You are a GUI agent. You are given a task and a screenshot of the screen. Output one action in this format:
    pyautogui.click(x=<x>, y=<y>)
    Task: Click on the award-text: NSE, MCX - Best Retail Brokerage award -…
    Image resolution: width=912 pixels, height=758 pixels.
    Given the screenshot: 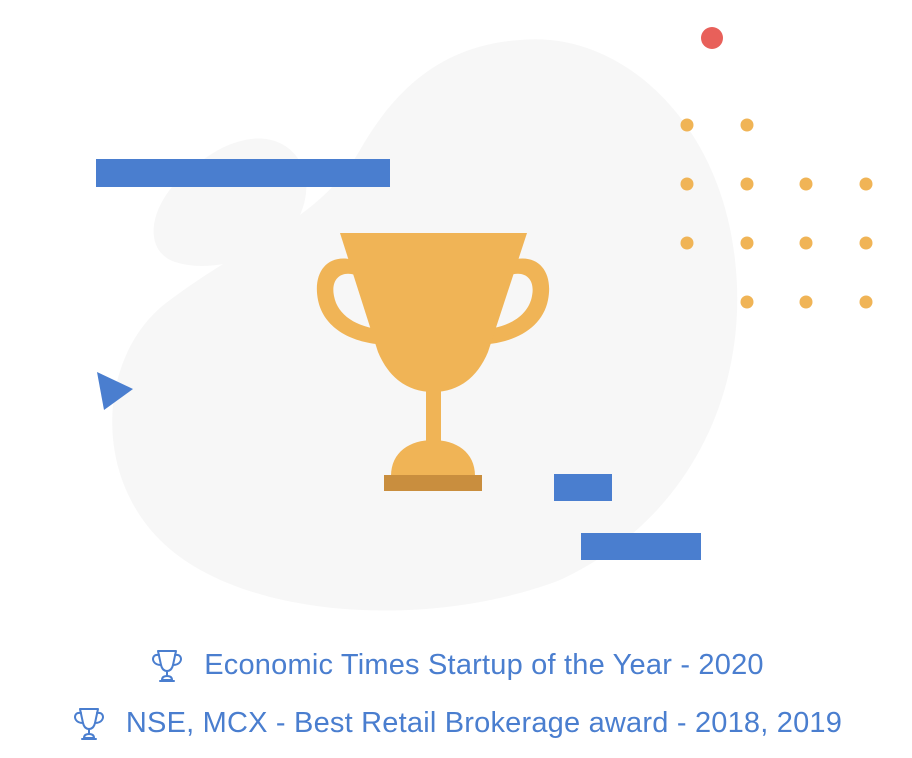 What is the action you would take?
    pyautogui.click(x=484, y=722)
    